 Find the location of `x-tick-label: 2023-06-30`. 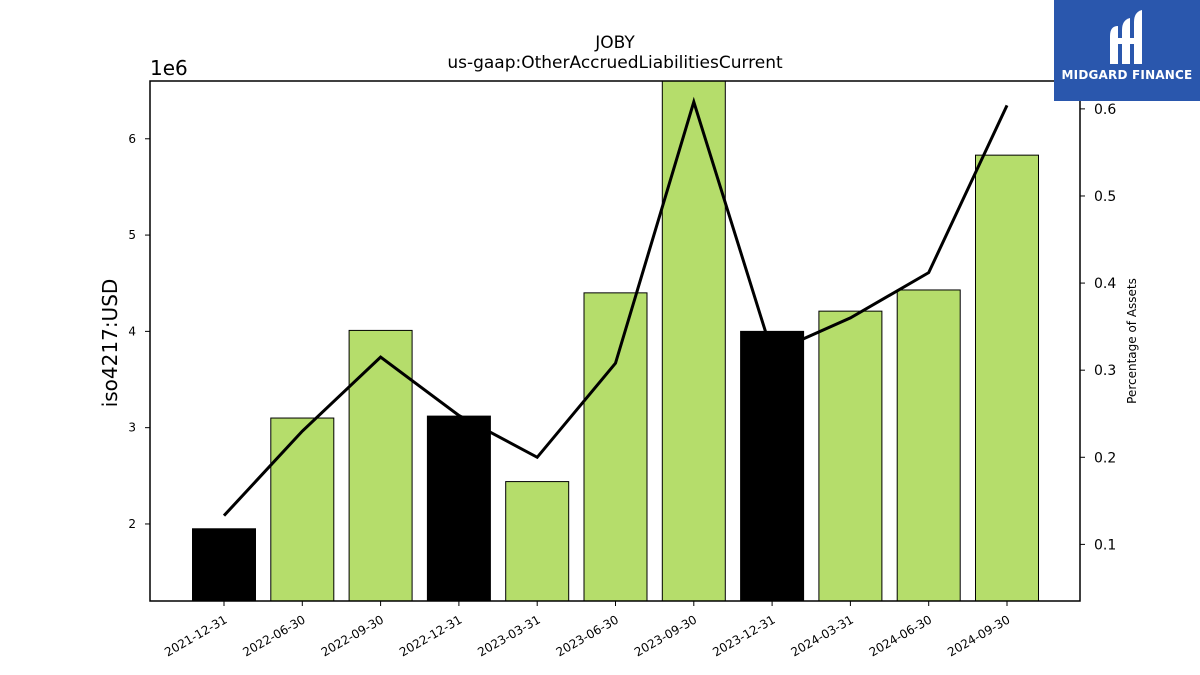

x-tick-label: 2023-06-30 is located at coordinates (587, 635).